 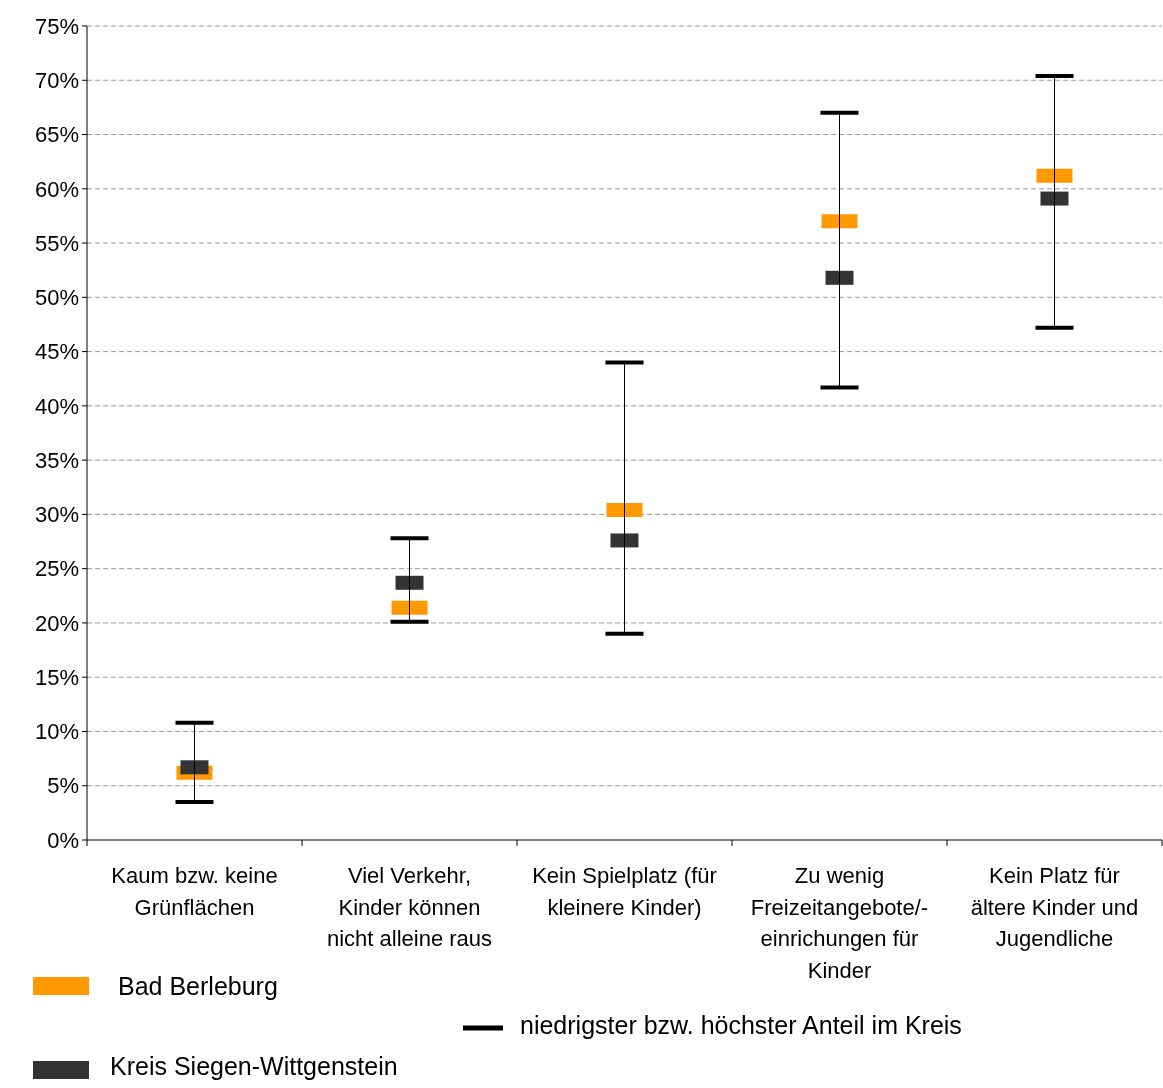 What do you see at coordinates (56, 80) in the screenshot?
I see `y-tick-label: 70%` at bounding box center [56, 80].